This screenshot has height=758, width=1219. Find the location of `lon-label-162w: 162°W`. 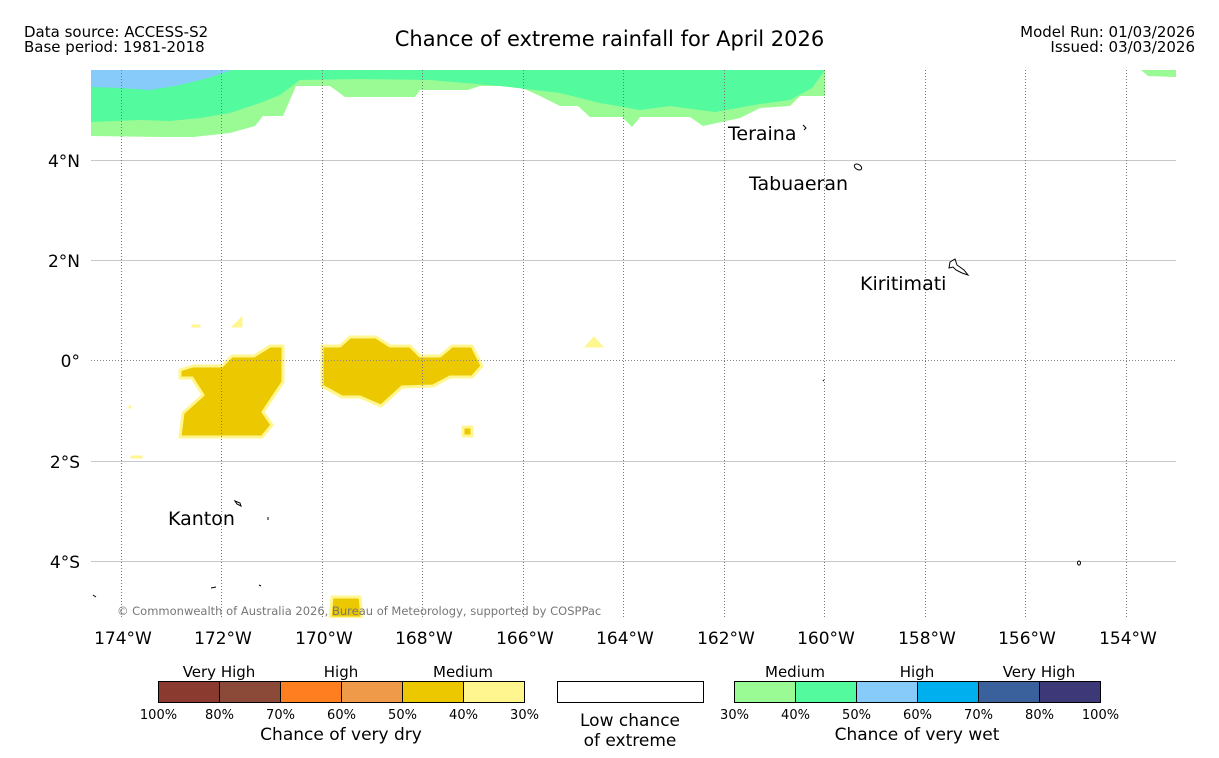

lon-label-162w: 162°W is located at coordinates (726, 639).